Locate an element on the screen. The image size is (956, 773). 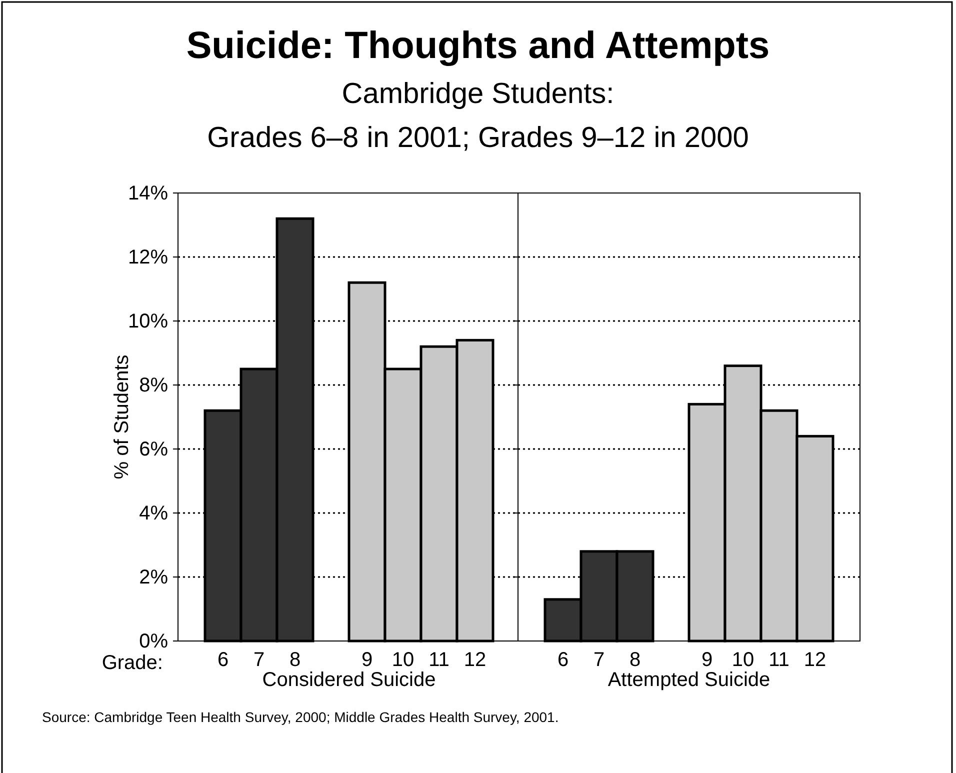
y-tick-label: 4% is located at coordinates (153, 513).